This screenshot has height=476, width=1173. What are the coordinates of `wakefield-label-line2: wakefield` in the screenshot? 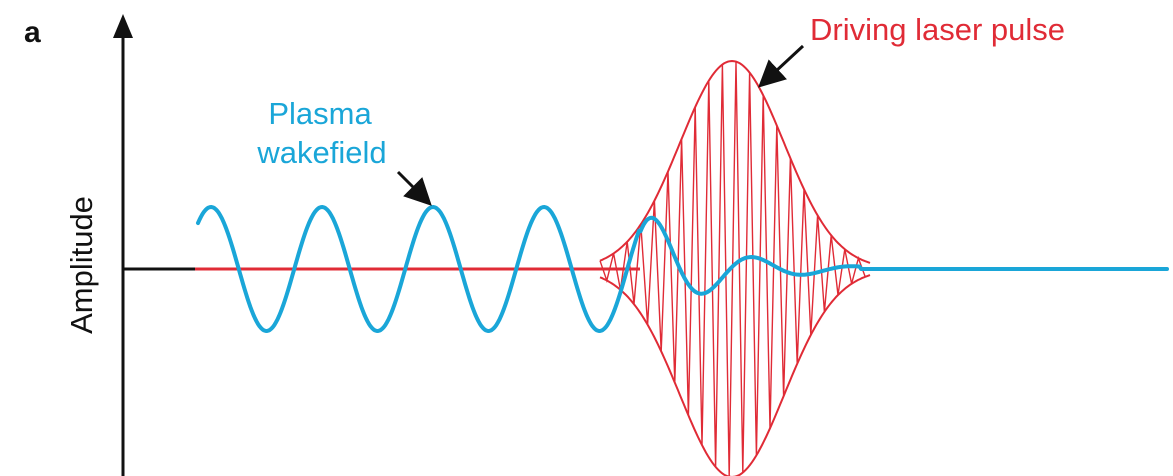 It's located at (321, 152).